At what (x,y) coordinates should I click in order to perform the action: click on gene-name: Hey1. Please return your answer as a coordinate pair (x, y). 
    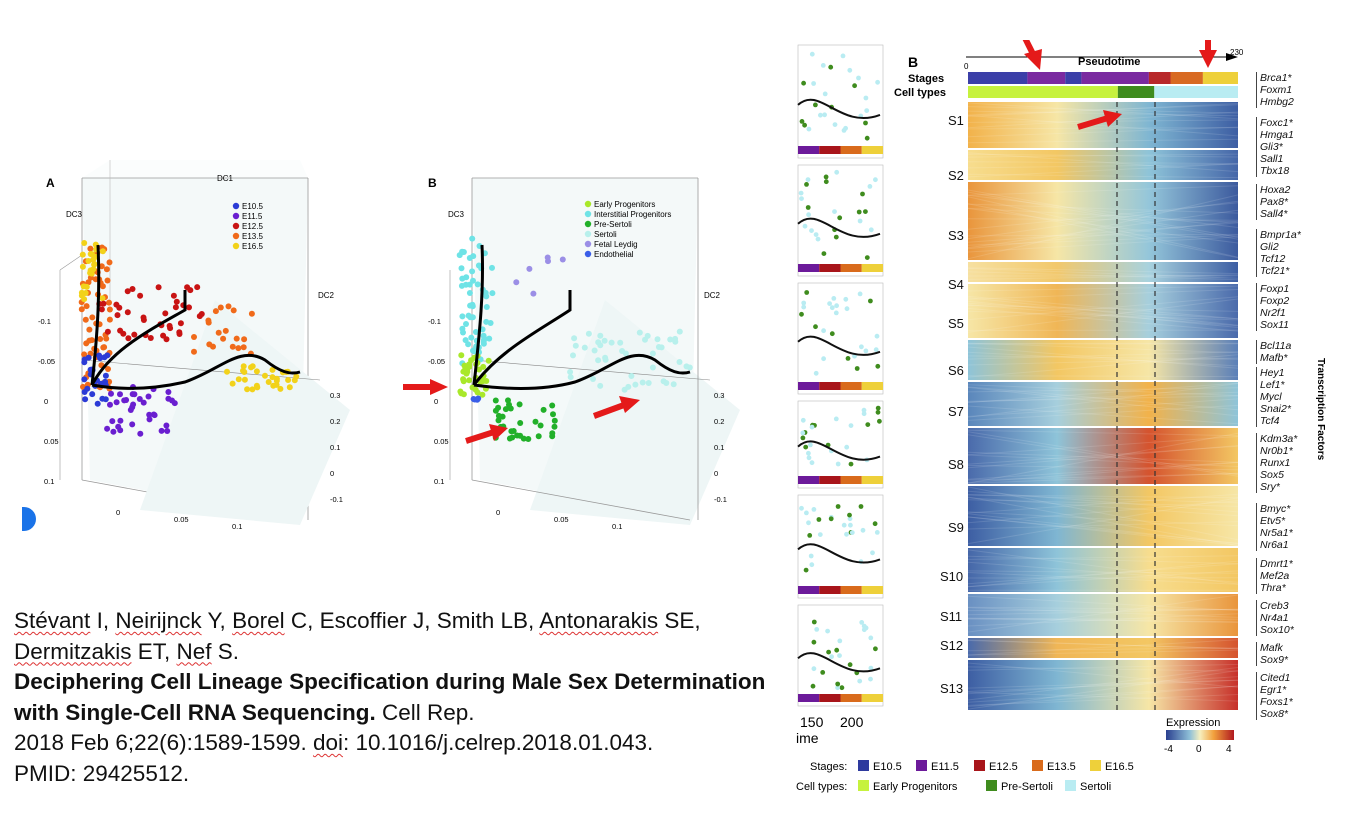
    Looking at the image, I should click on (1272, 373).